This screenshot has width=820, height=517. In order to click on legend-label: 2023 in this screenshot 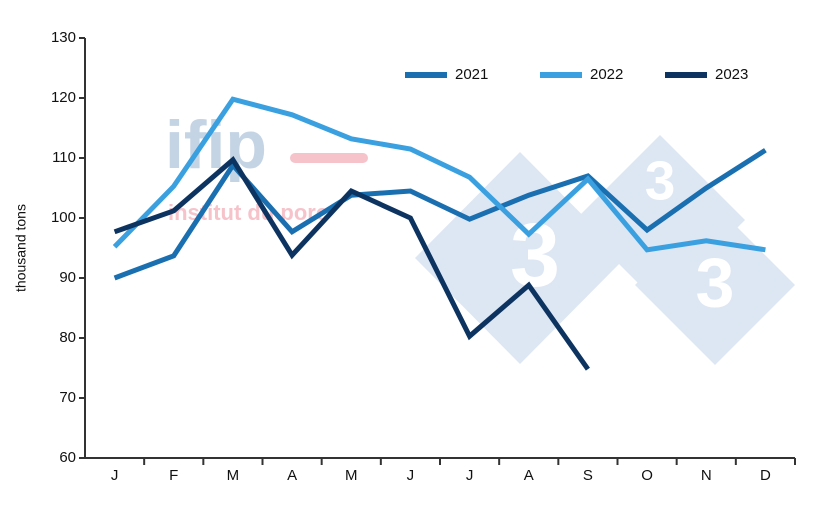, I will do `click(731, 74)`.